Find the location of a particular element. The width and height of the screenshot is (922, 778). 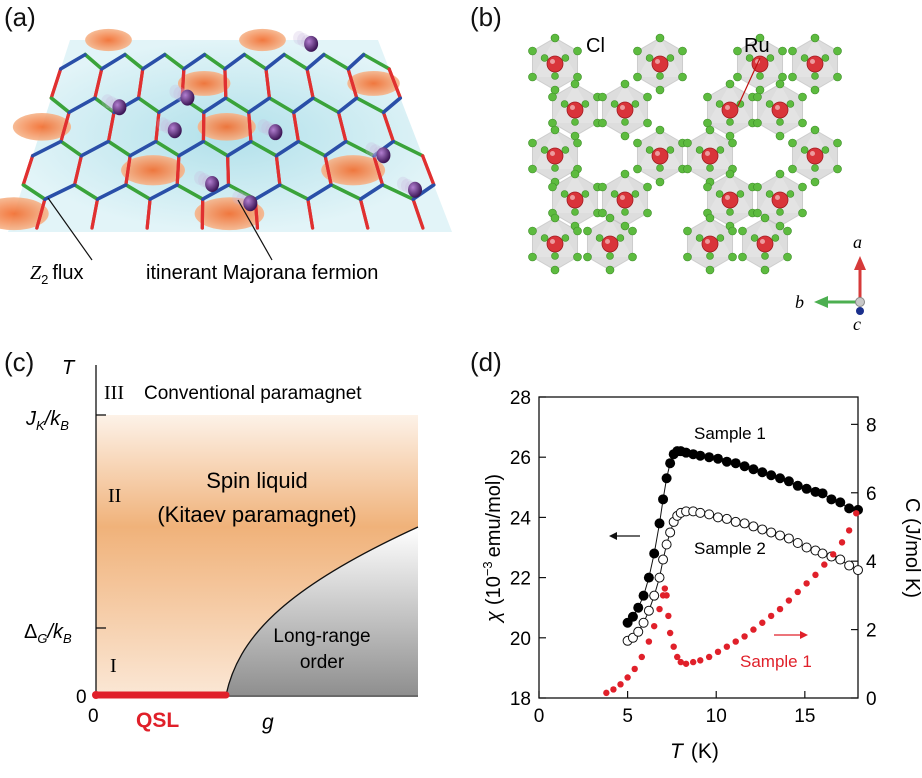

fermion-trail is located at coordinates (403, 183).